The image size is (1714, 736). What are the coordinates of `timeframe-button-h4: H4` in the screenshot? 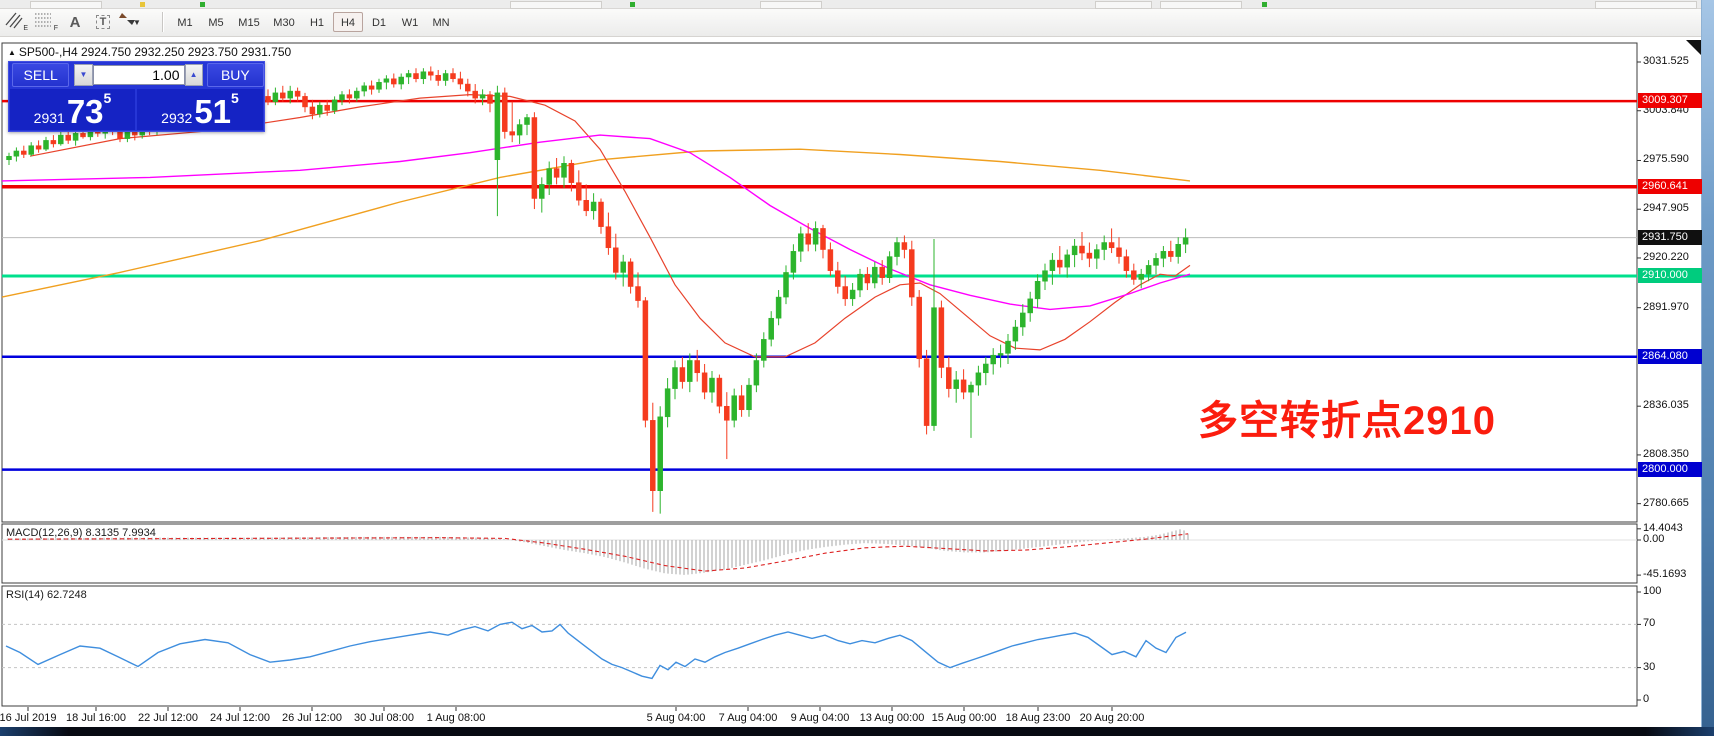 It's located at (348, 22).